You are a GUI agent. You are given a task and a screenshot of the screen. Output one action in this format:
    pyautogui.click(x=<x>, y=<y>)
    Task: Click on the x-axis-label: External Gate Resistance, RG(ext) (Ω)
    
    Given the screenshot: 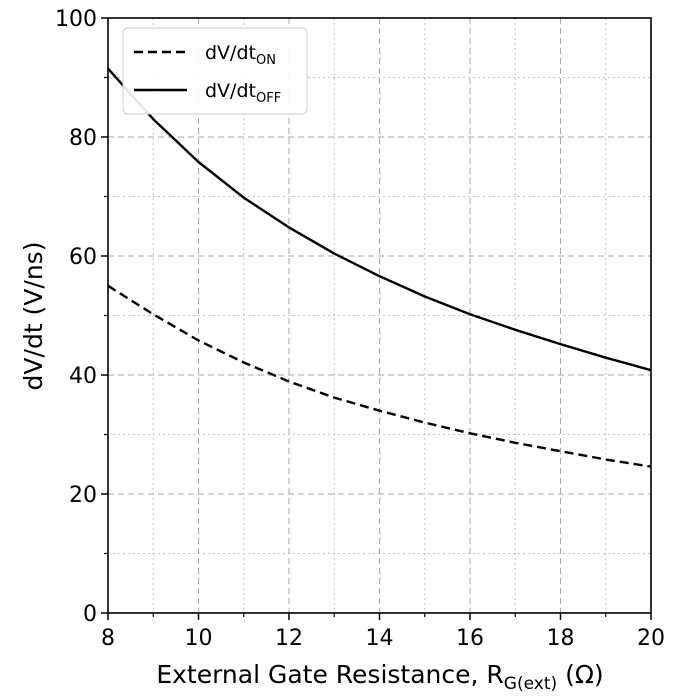 What is the action you would take?
    pyautogui.click(x=379, y=677)
    